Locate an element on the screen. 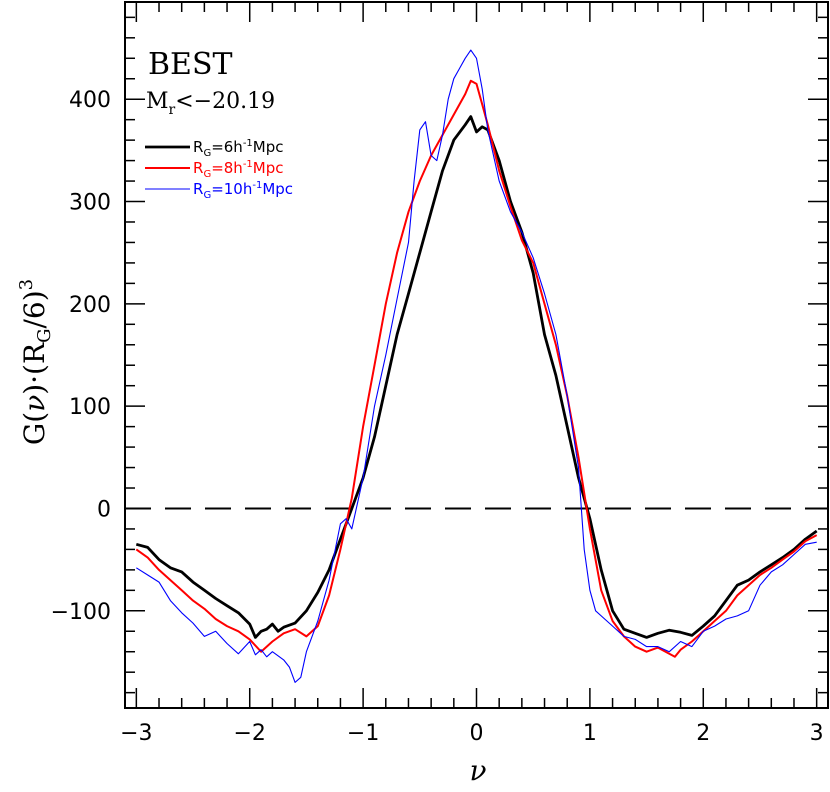 The image size is (830, 792). x-tick-label: −3 is located at coordinates (136, 733).